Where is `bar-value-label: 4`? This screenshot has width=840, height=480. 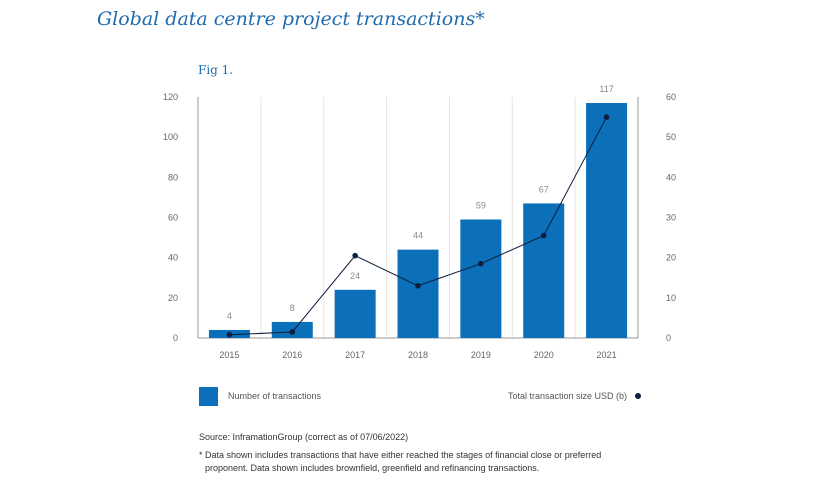 bar-value-label: 4 is located at coordinates (229, 316).